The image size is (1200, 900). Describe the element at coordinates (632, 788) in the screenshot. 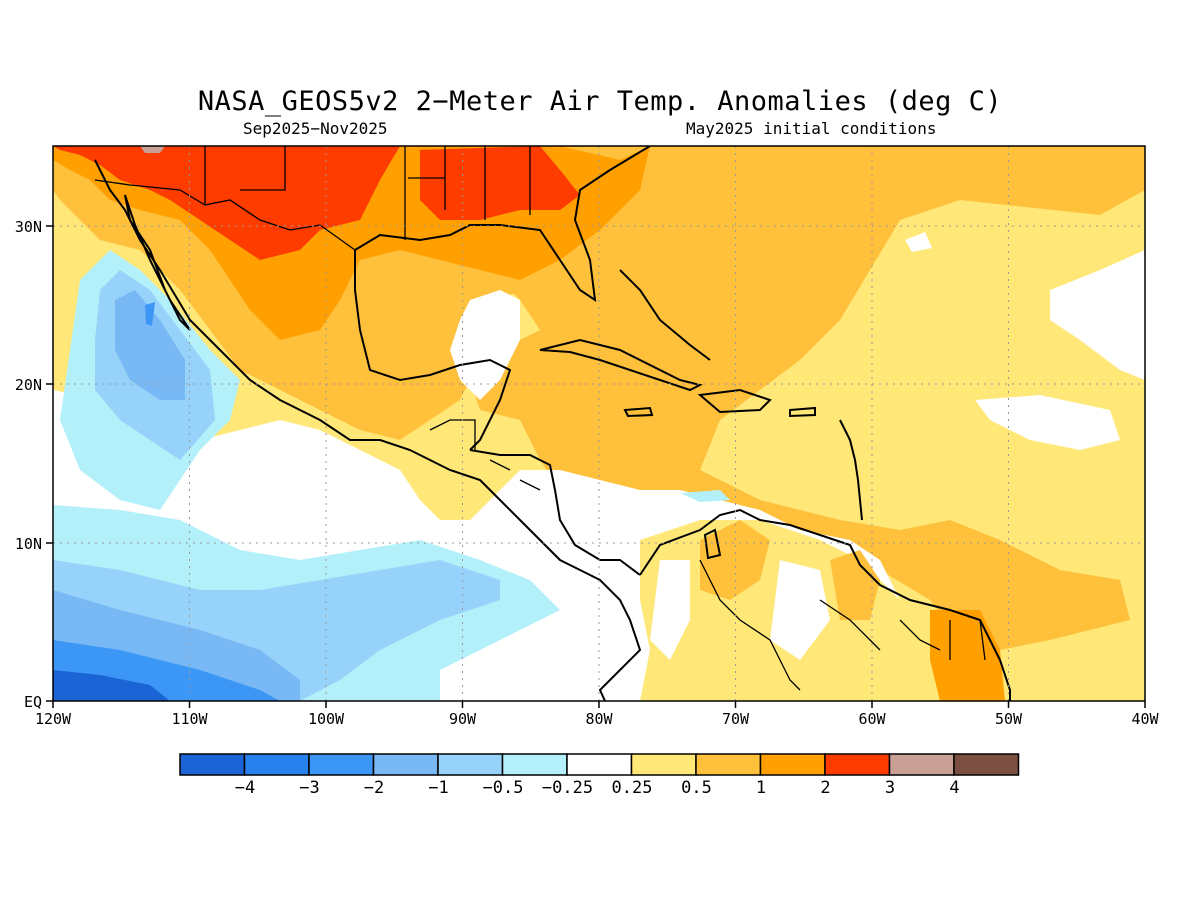

I see `colorbar-label: 0.25` at that location.